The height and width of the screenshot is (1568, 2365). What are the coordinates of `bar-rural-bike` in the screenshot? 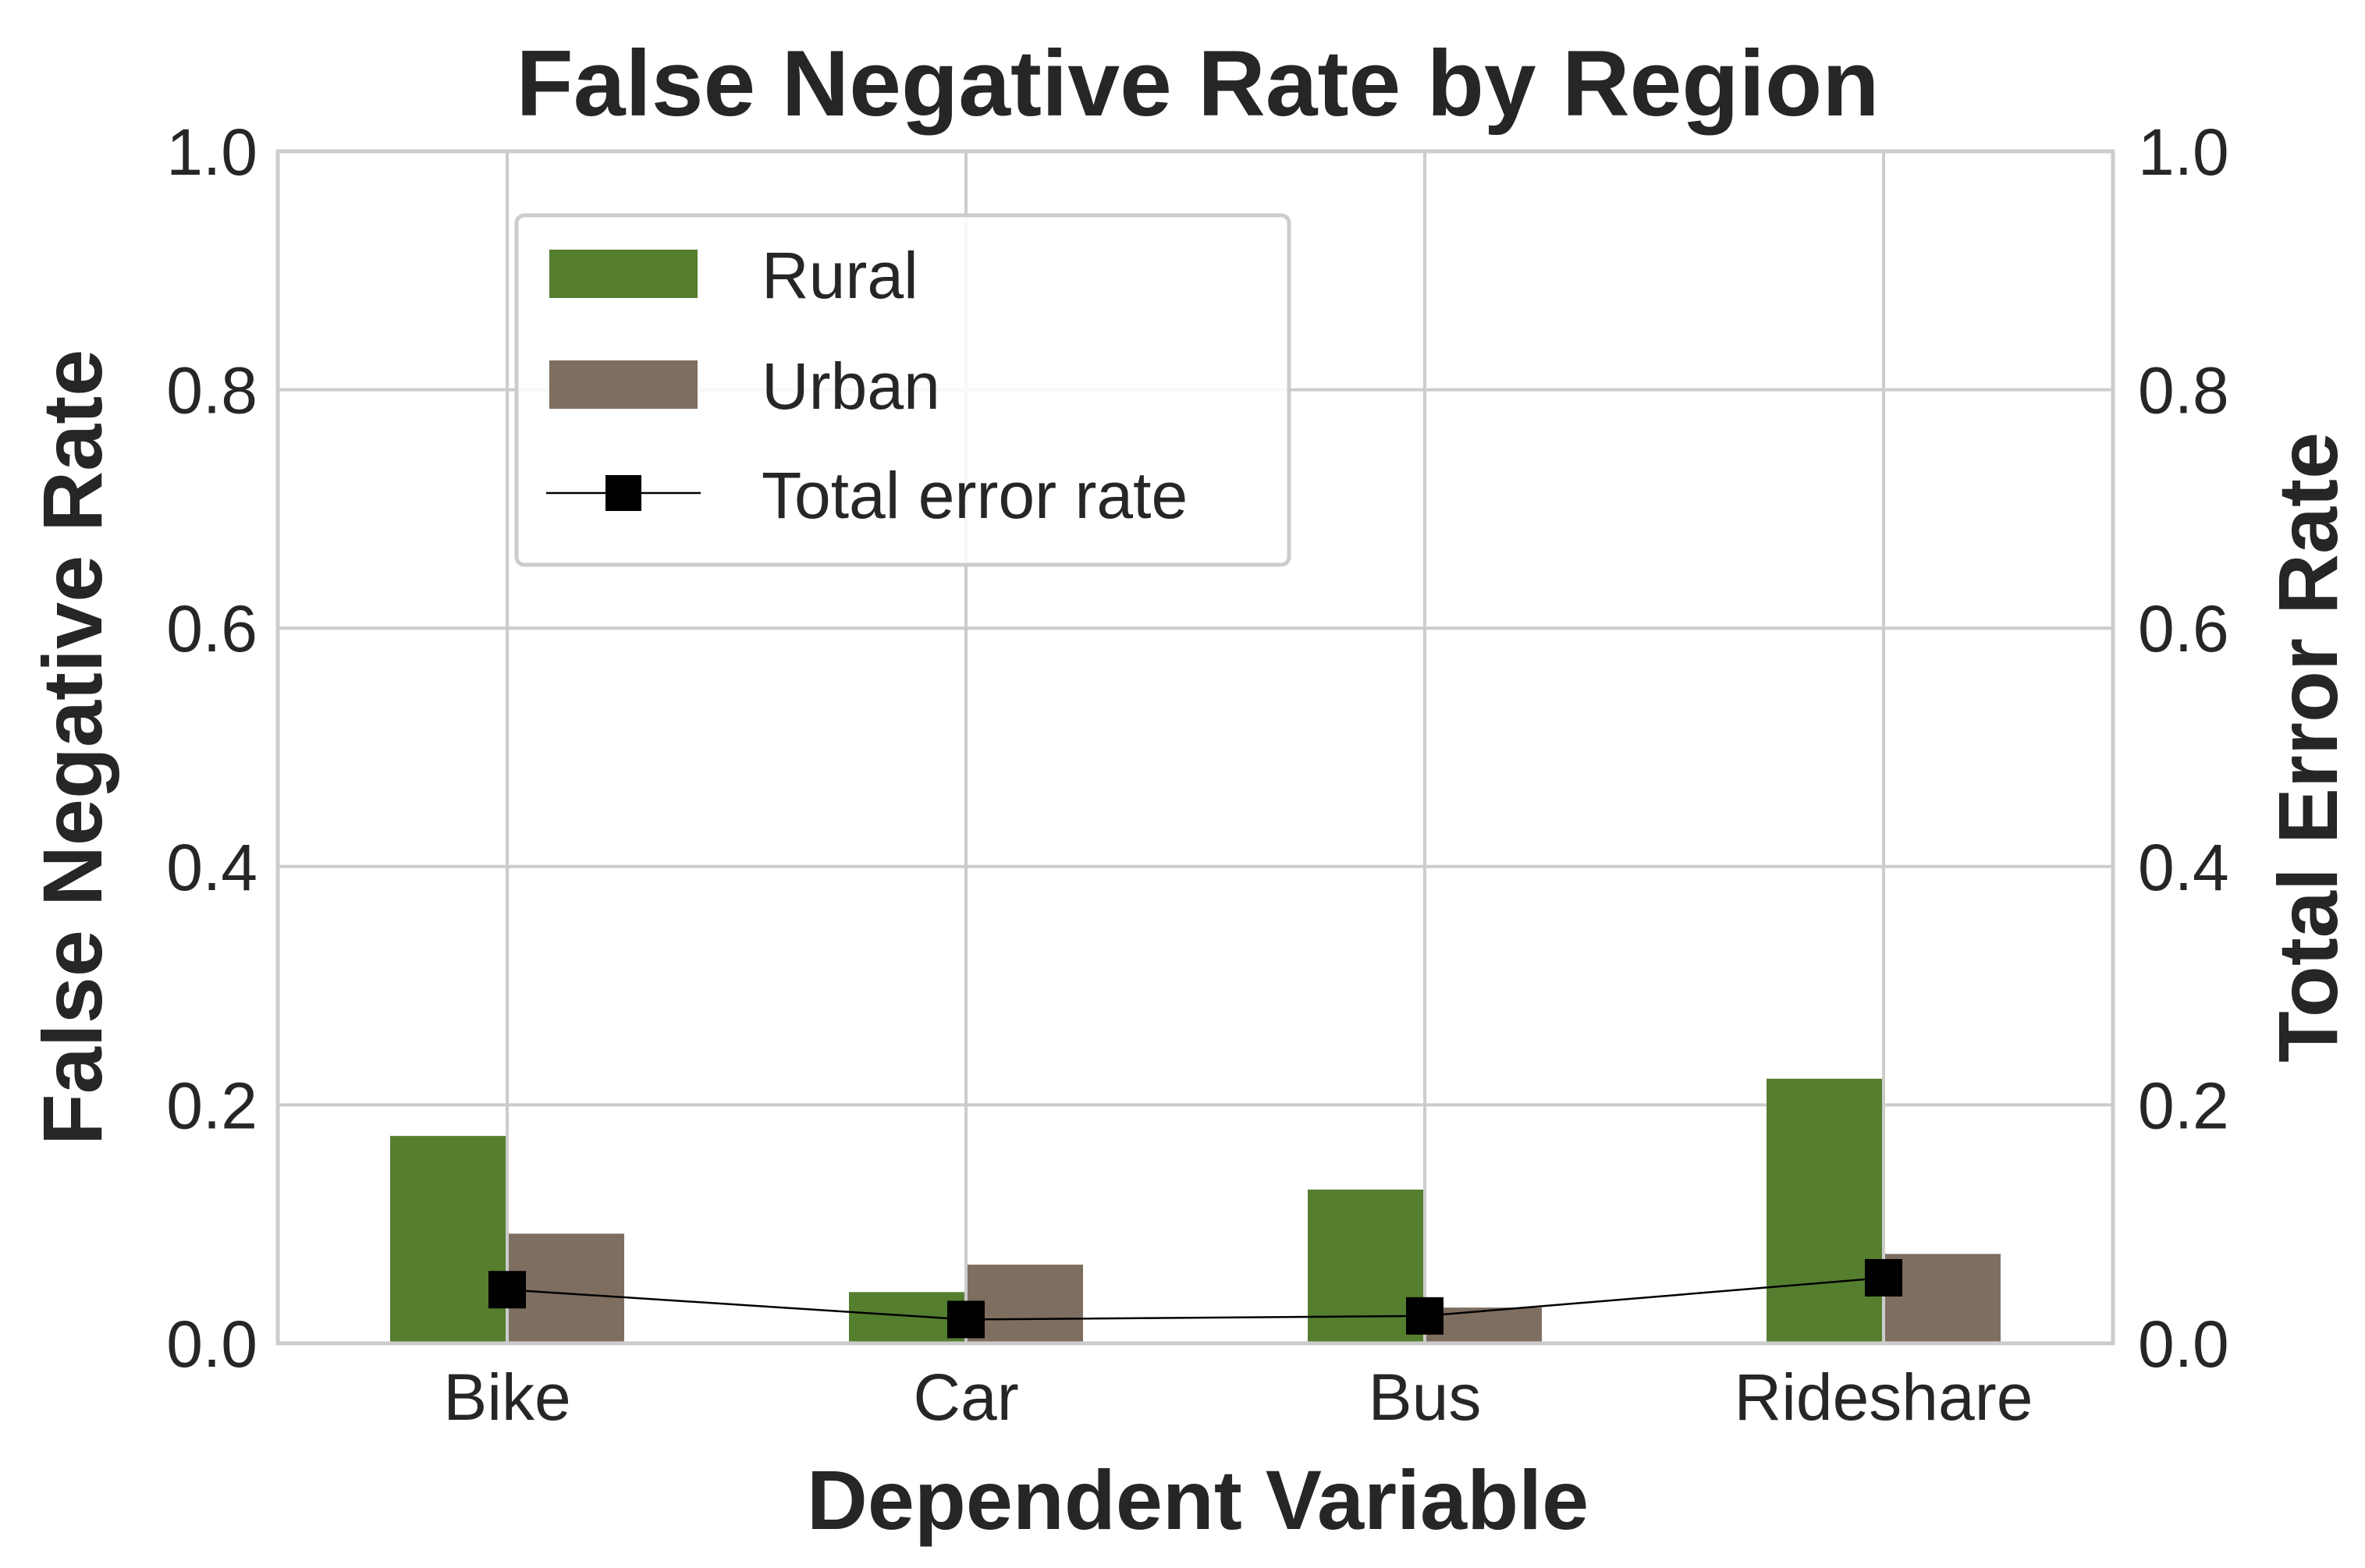 It's located at (448, 1240).